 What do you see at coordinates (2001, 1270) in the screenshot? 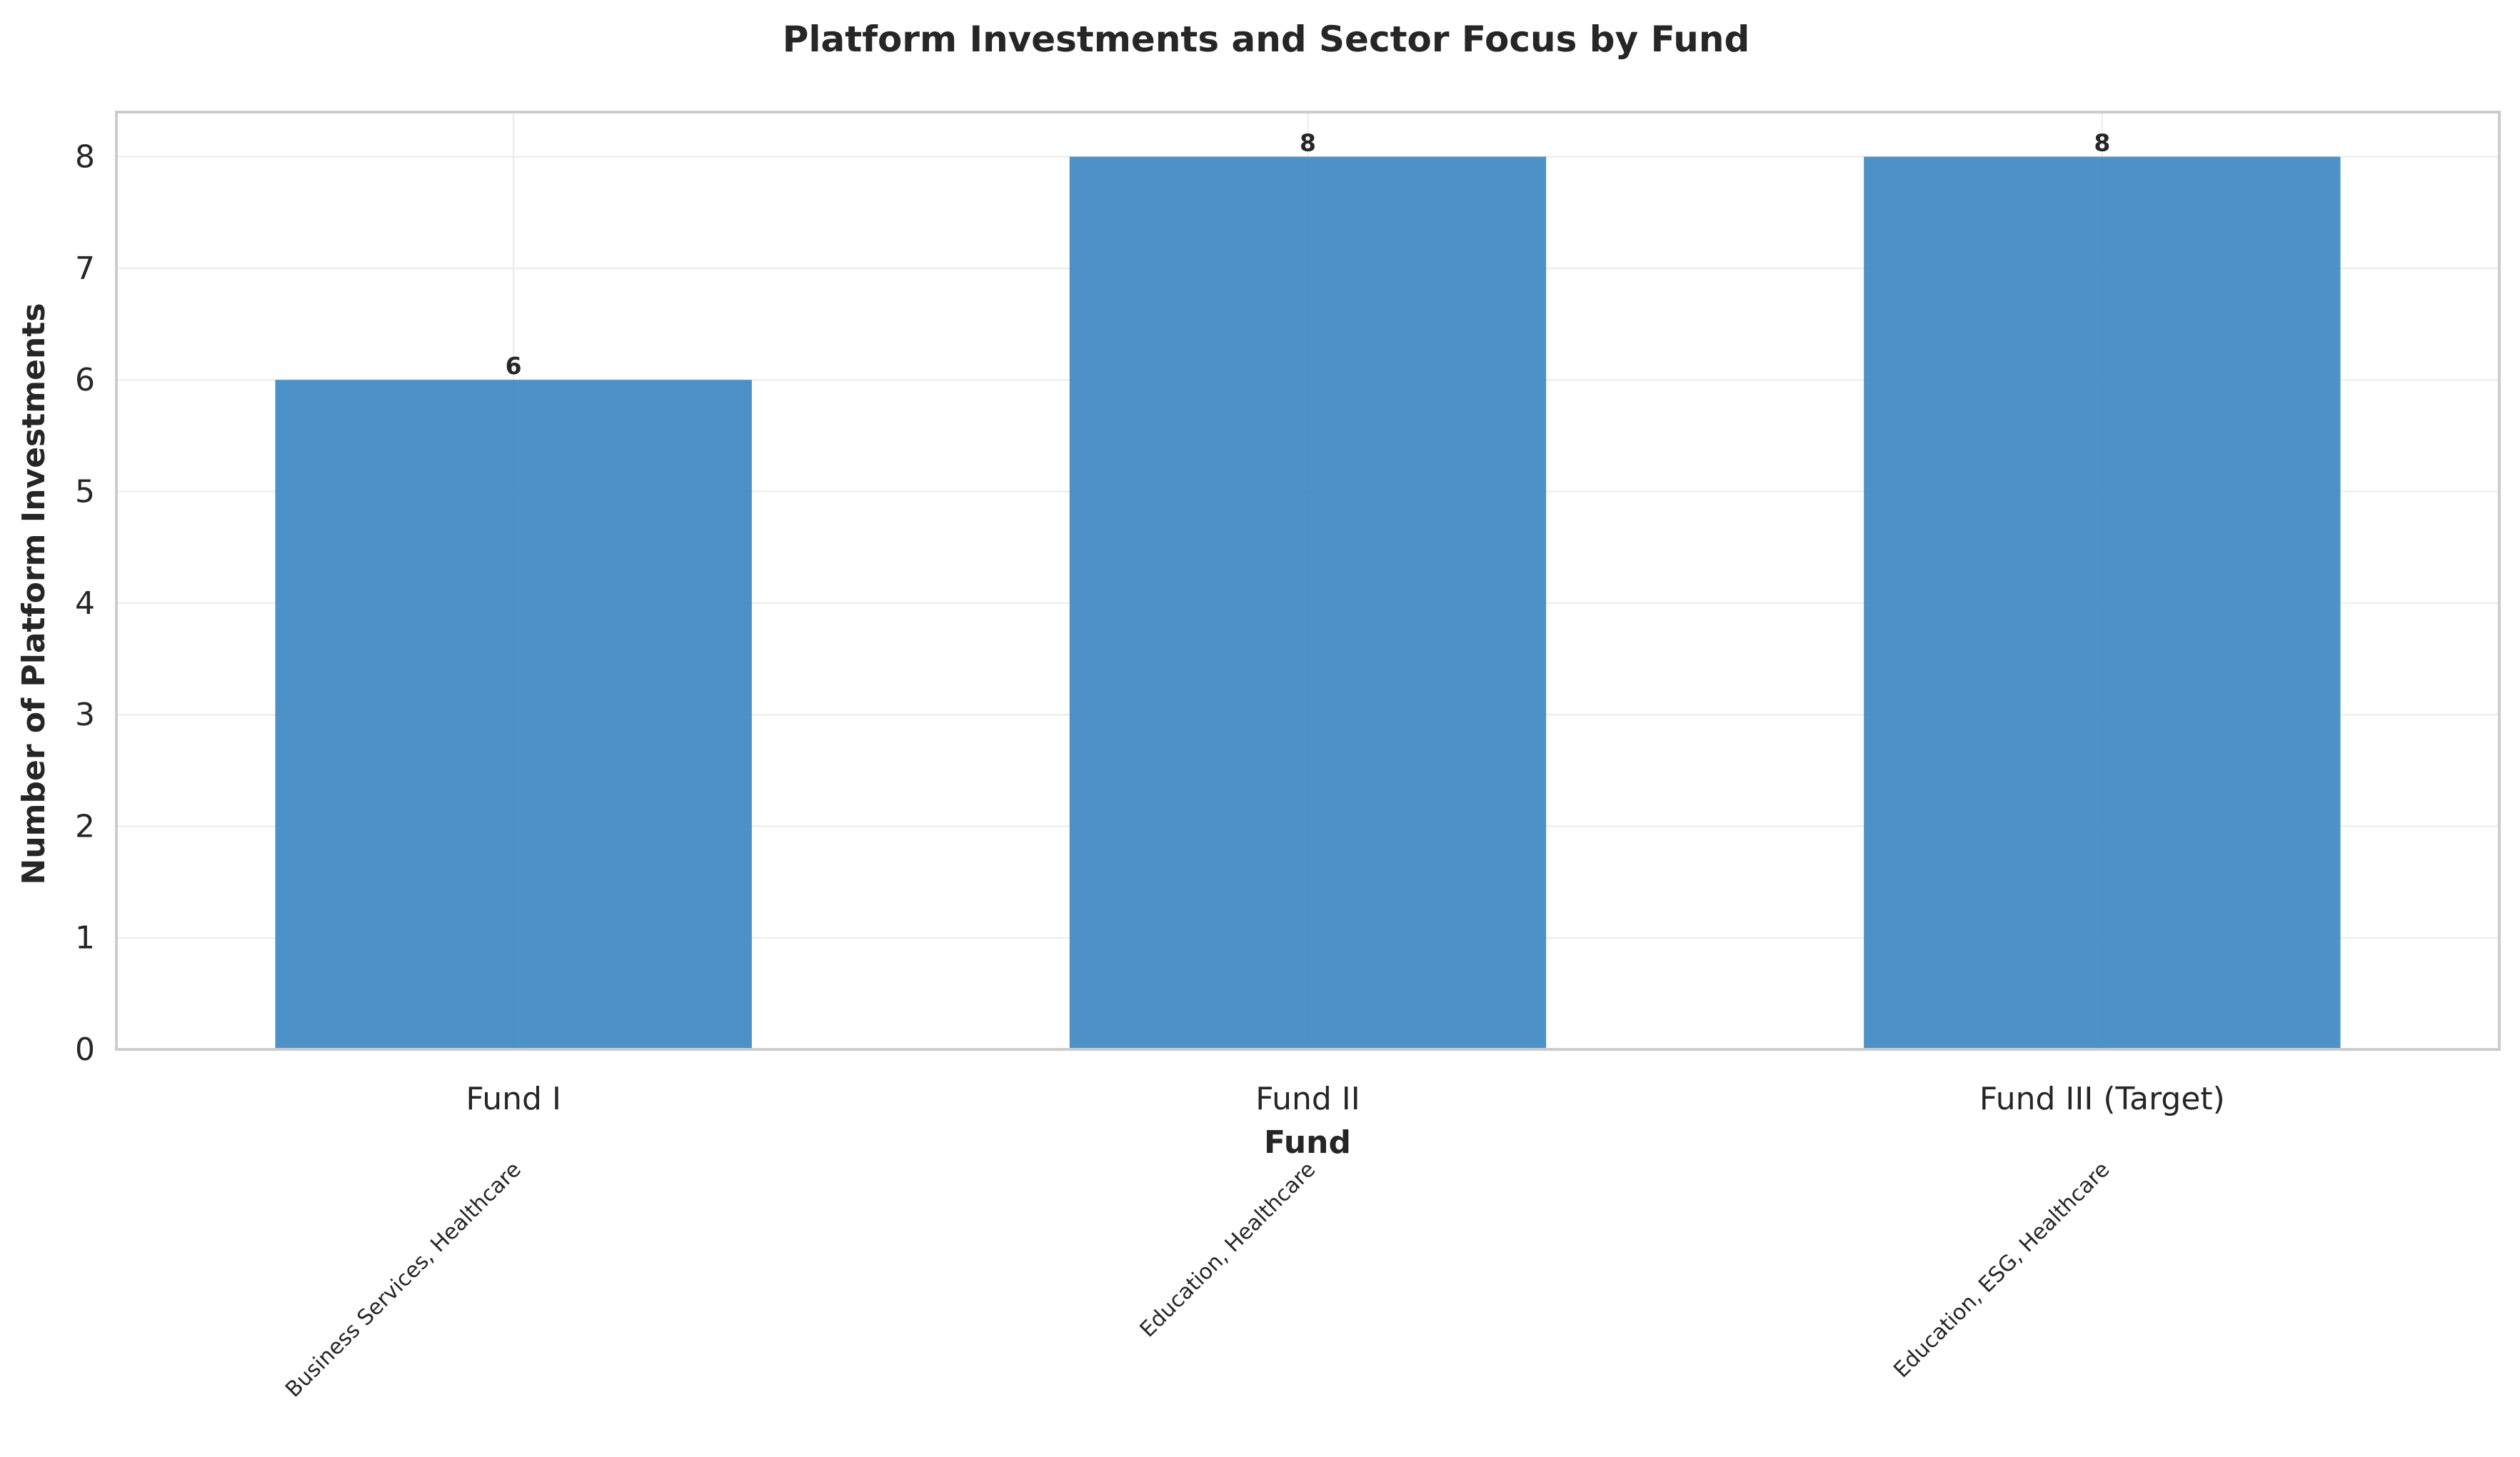
I see `sector-annotation: Education, ESG, Healthcare` at bounding box center [2001, 1270].